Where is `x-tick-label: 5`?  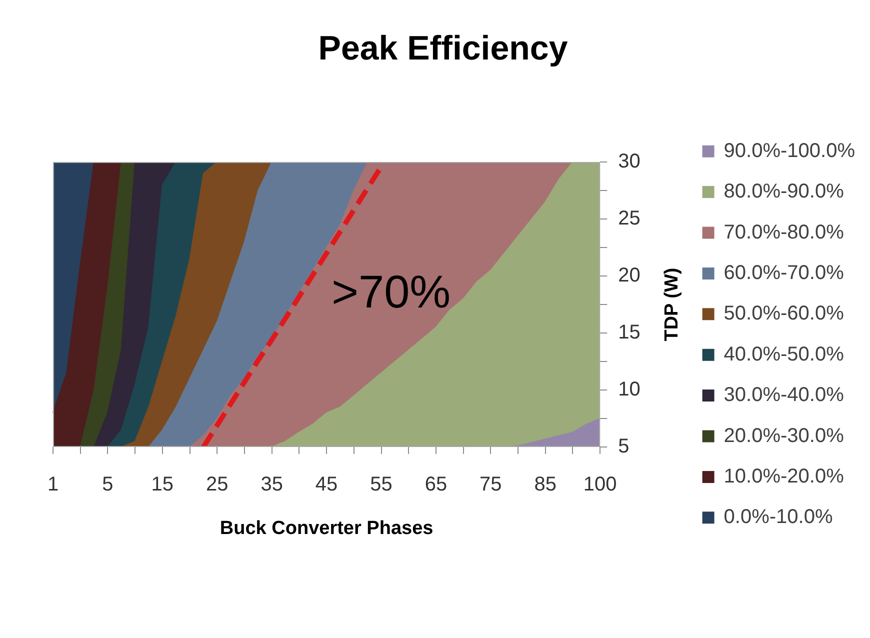
x-tick-label: 5 is located at coordinates (108, 485).